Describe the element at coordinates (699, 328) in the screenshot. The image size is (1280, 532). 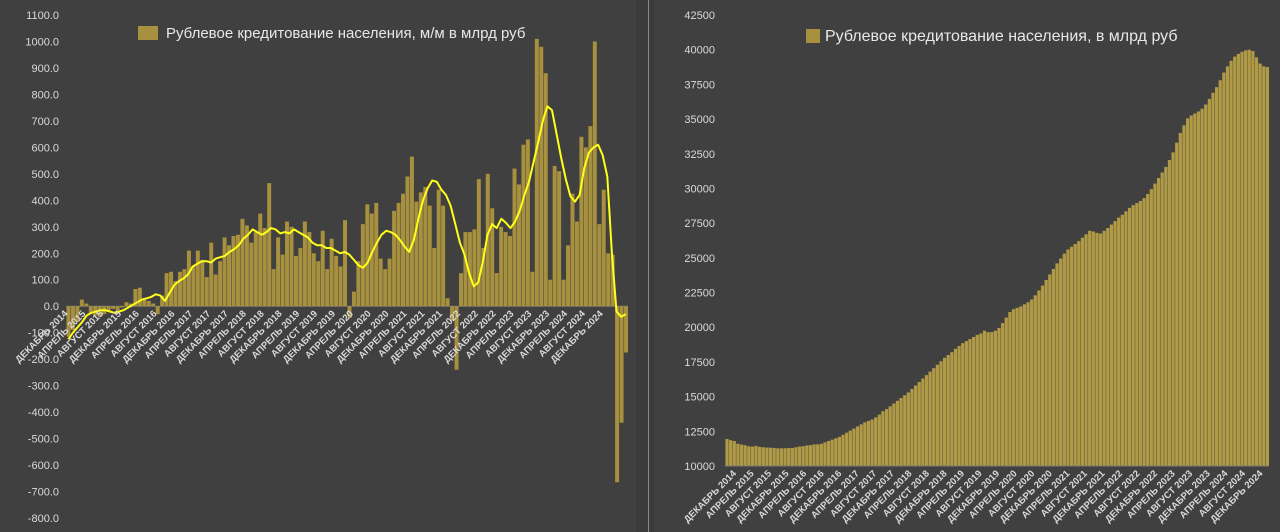
I see `y-tick-label: 20000` at that location.